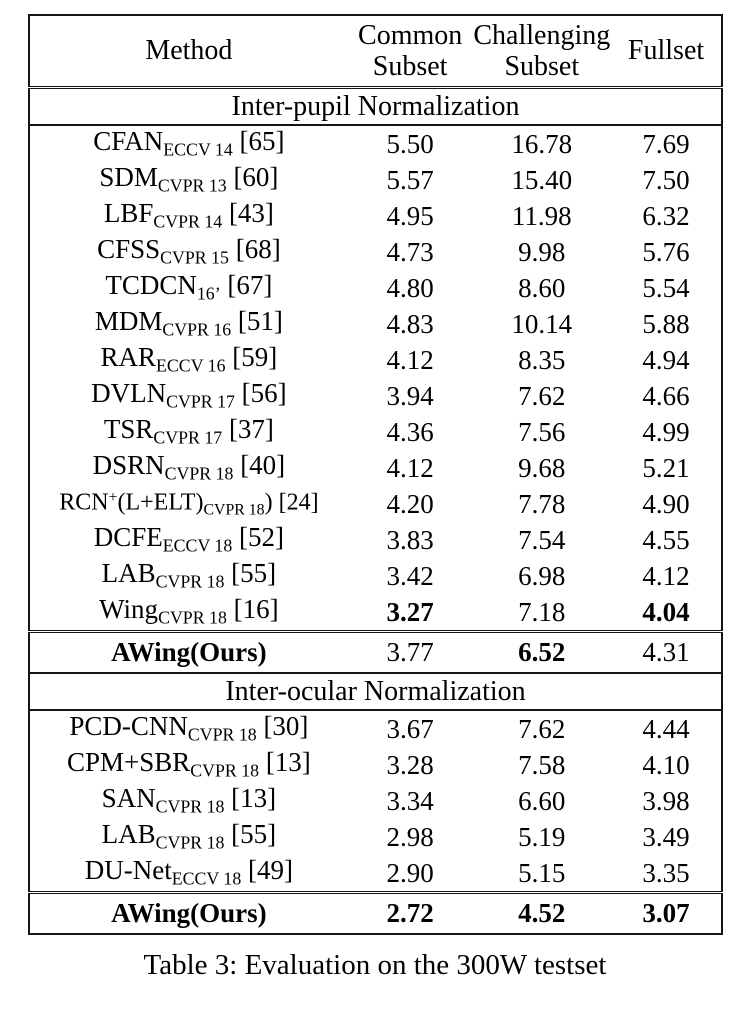 The width and height of the screenshot is (750, 1010). What do you see at coordinates (188, 651) in the screenshot?
I see `method-cell: AWing(Ours)` at bounding box center [188, 651].